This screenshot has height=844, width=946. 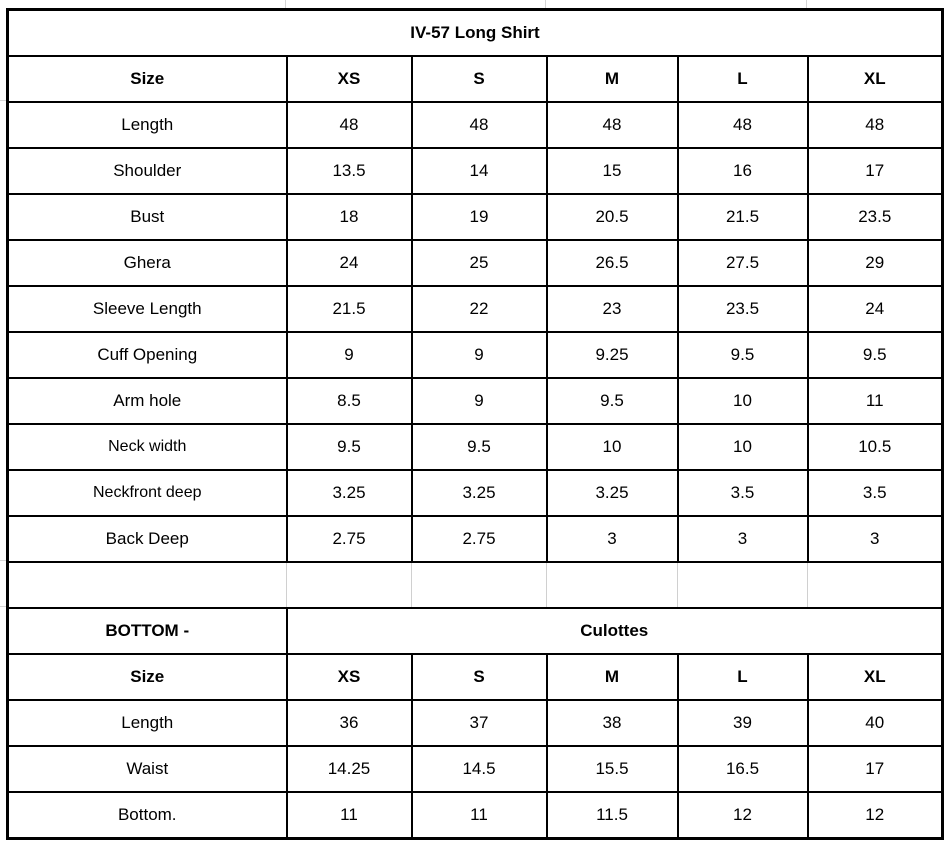 I want to click on row-label: Sleeve Length, so click(x=147, y=309).